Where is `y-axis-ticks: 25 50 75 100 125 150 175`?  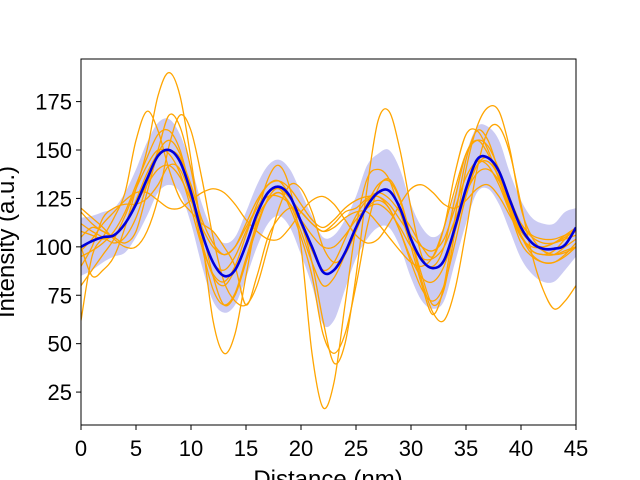 y-axis-ticks: 25 50 75 100 125 150 175 is located at coordinates (58, 247).